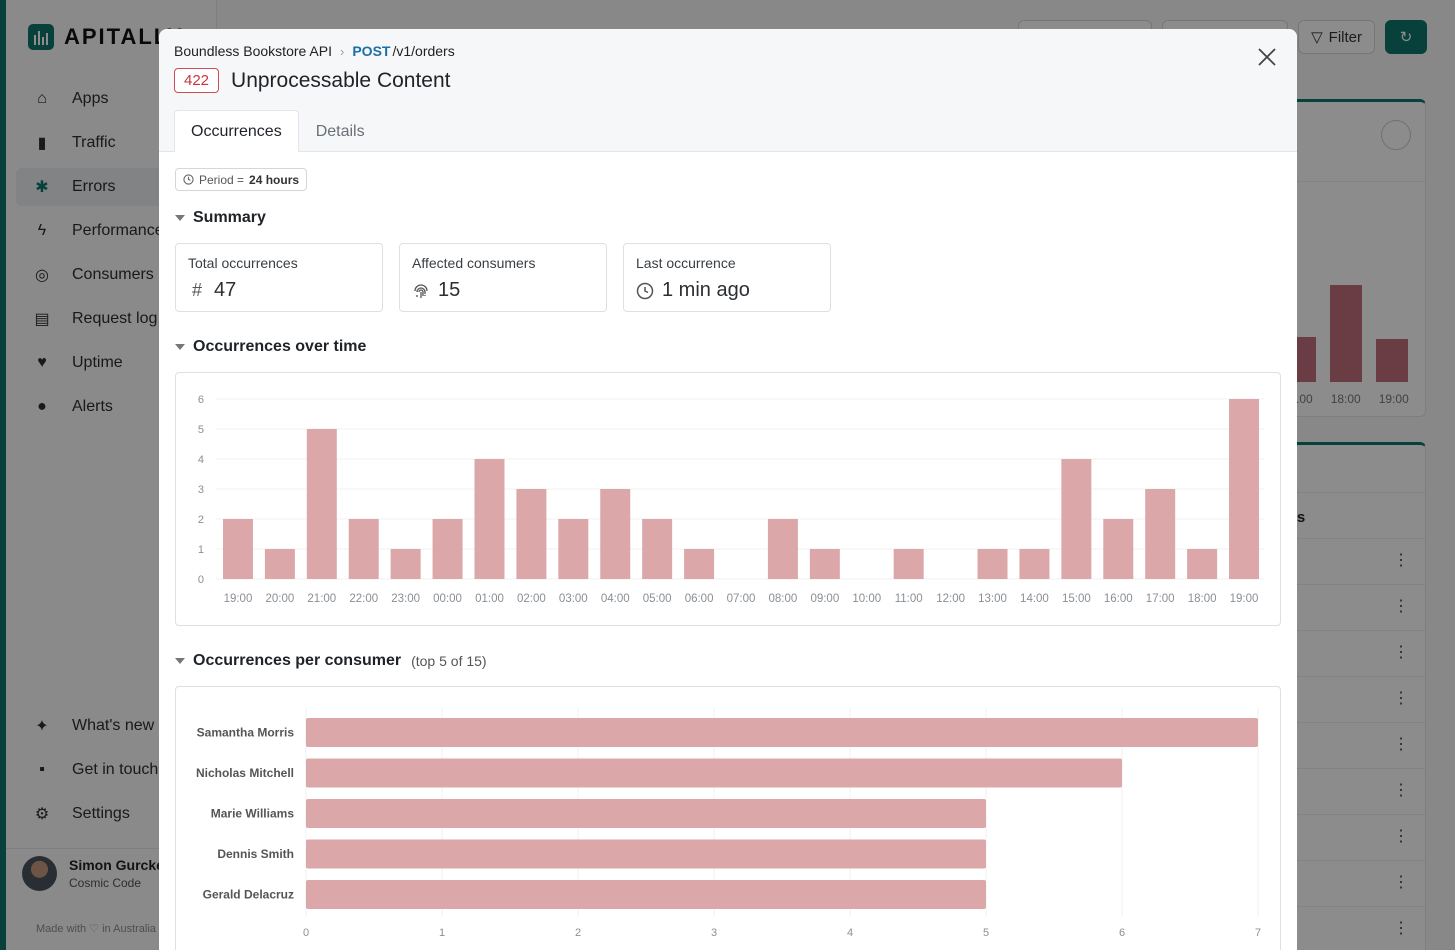 Image resolution: width=1455 pixels, height=950 pixels. I want to click on avatar, so click(39, 873).